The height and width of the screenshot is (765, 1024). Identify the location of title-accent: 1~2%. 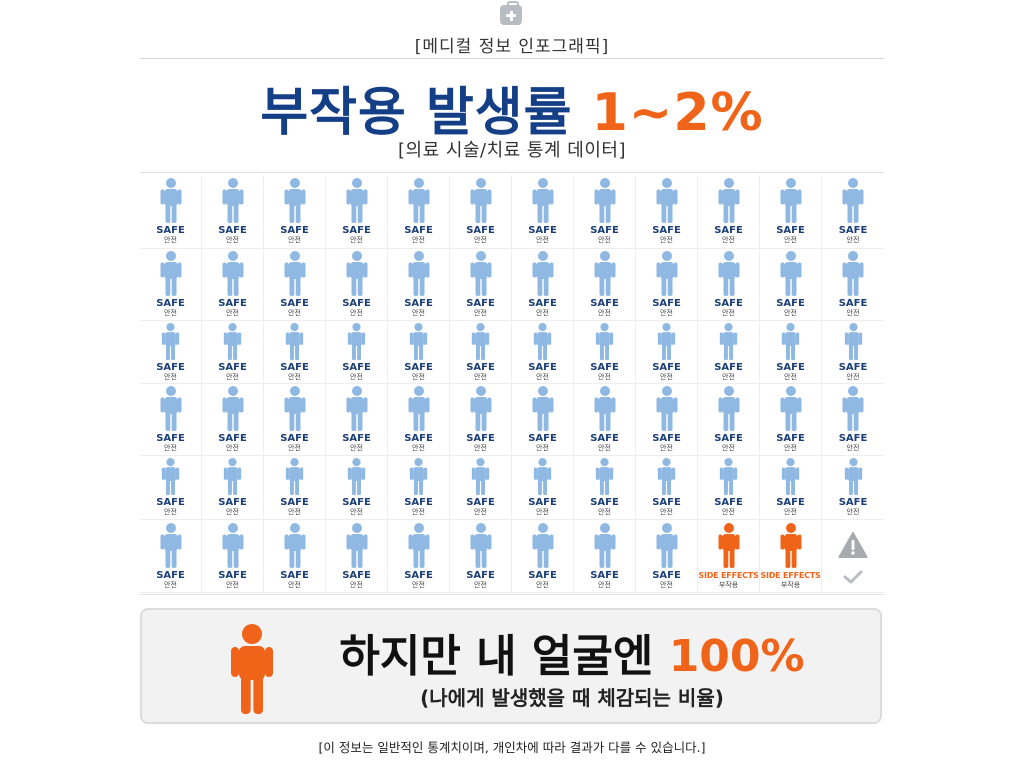
(677, 113).